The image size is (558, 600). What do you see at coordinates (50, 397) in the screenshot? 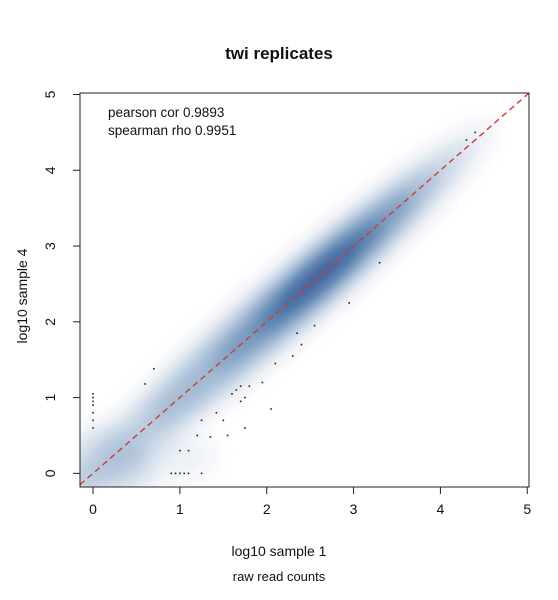
I see `y-tick-label: 1` at bounding box center [50, 397].